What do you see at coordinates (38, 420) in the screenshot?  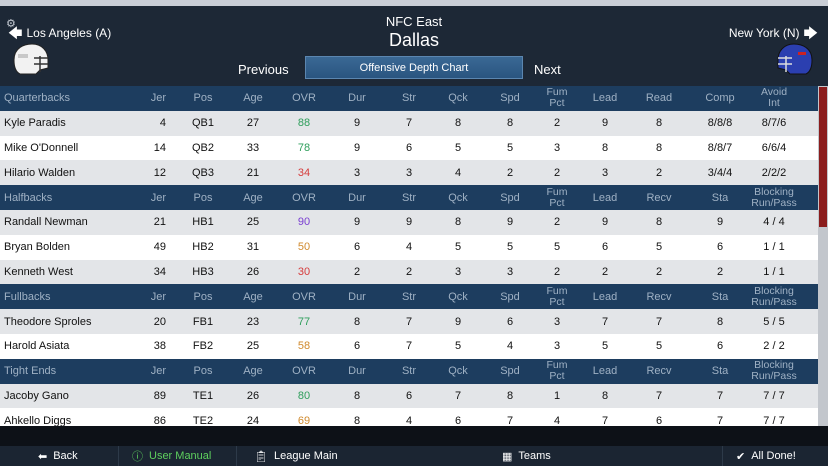 I see `player-name: Ahkello Diggs` at bounding box center [38, 420].